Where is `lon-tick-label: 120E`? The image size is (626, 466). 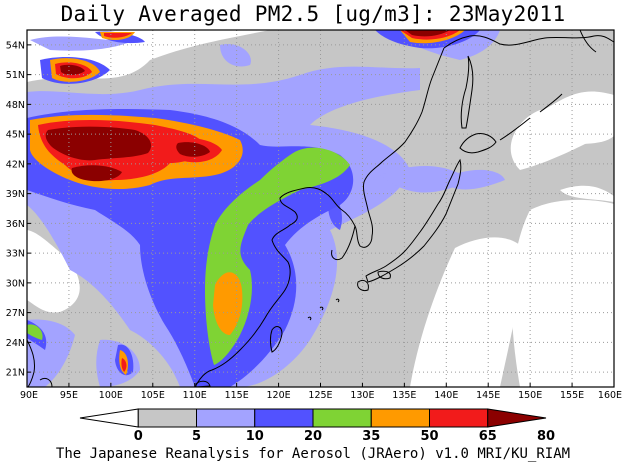 lon-tick-label: 120E is located at coordinates (279, 395).